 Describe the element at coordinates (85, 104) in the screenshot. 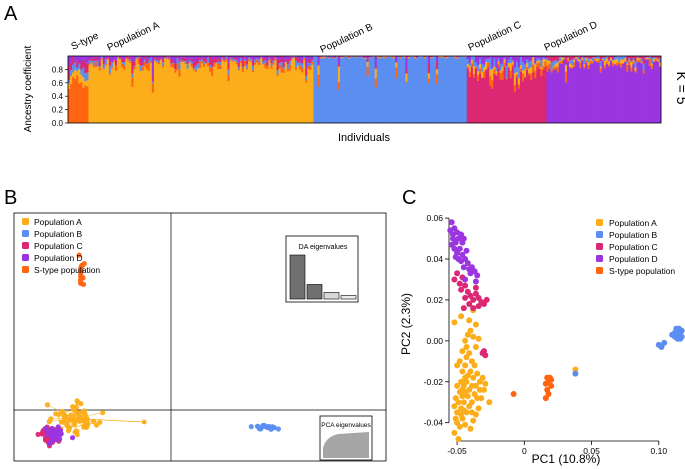

I see `admixture-bar-s-type-s_type` at that location.